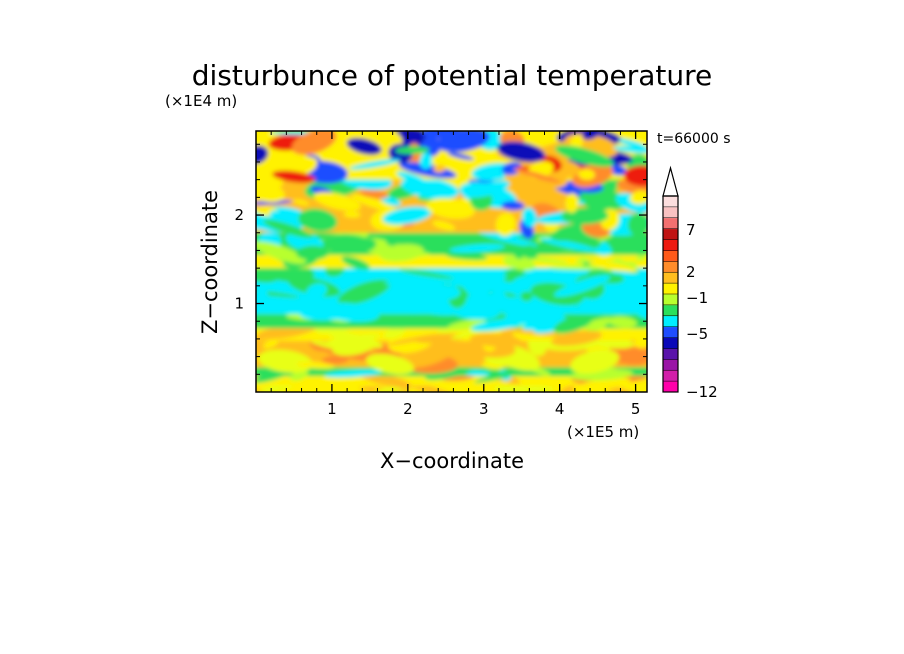  I want to click on x-axis-label: X−coordinate, so click(452, 461).